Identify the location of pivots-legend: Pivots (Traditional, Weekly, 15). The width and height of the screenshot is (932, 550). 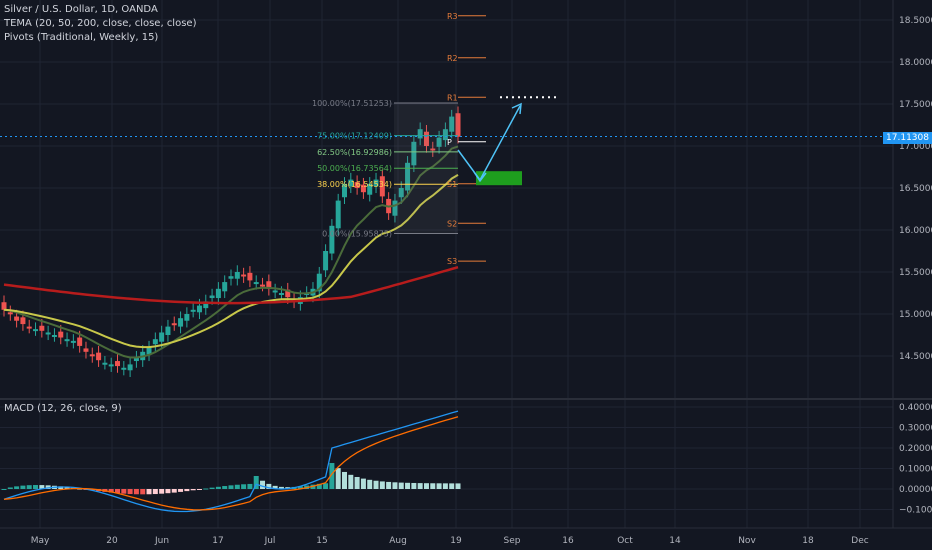
(81, 37).